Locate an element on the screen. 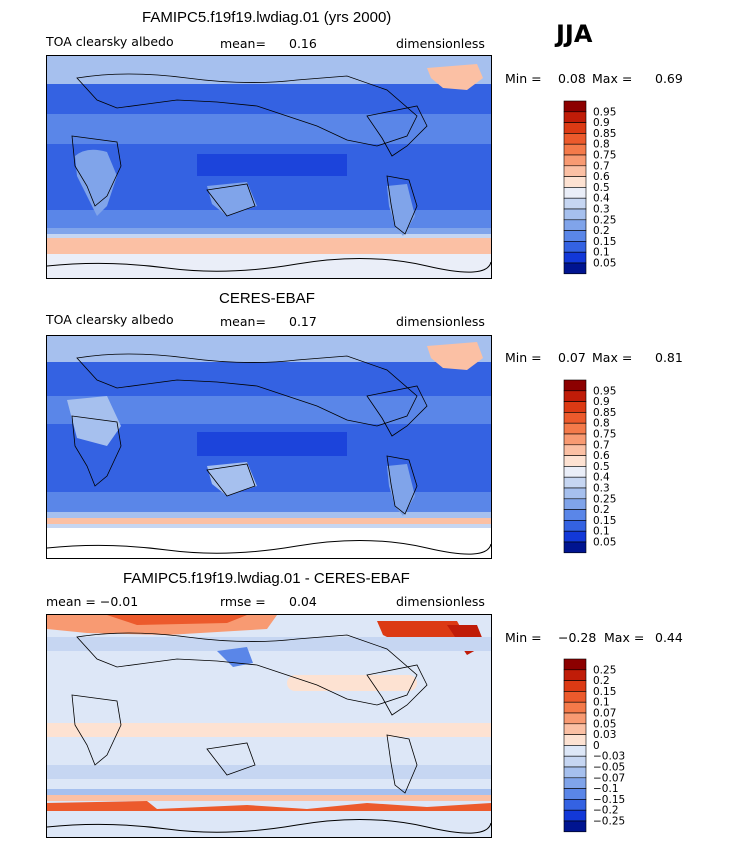 Image resolution: width=733 pixels, height=848 pixels. panel-1-mean-label: mean= is located at coordinates (243, 43).